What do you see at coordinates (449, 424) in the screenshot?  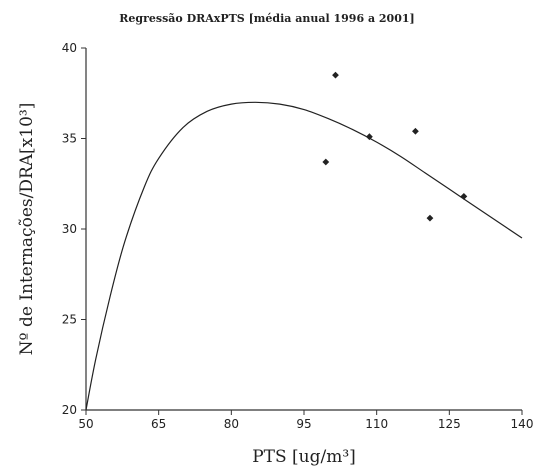 I see `x-tick-label: 125` at bounding box center [449, 424].